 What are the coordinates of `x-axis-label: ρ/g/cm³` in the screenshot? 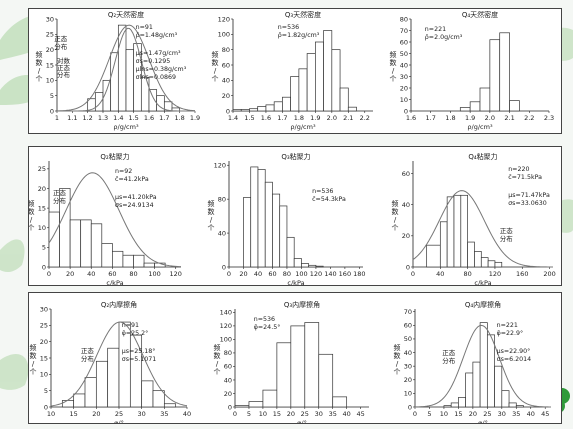 It's located at (480, 127).